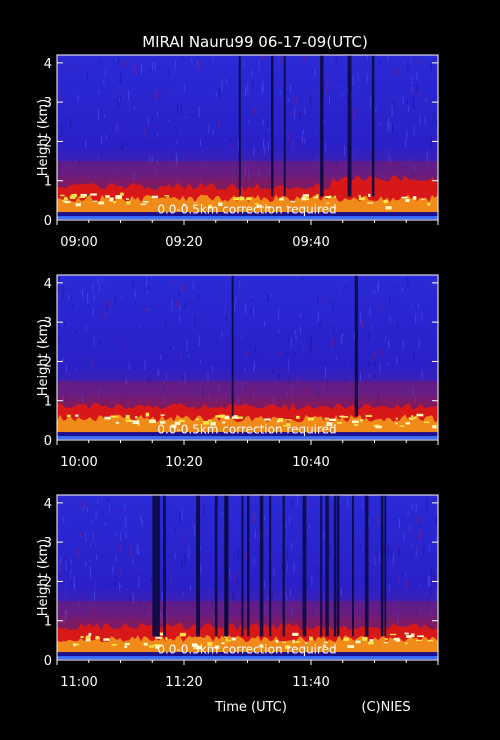 The height and width of the screenshot is (740, 500). I want to click on correction-note: 0.0-0.5km correction required, so click(246, 209).